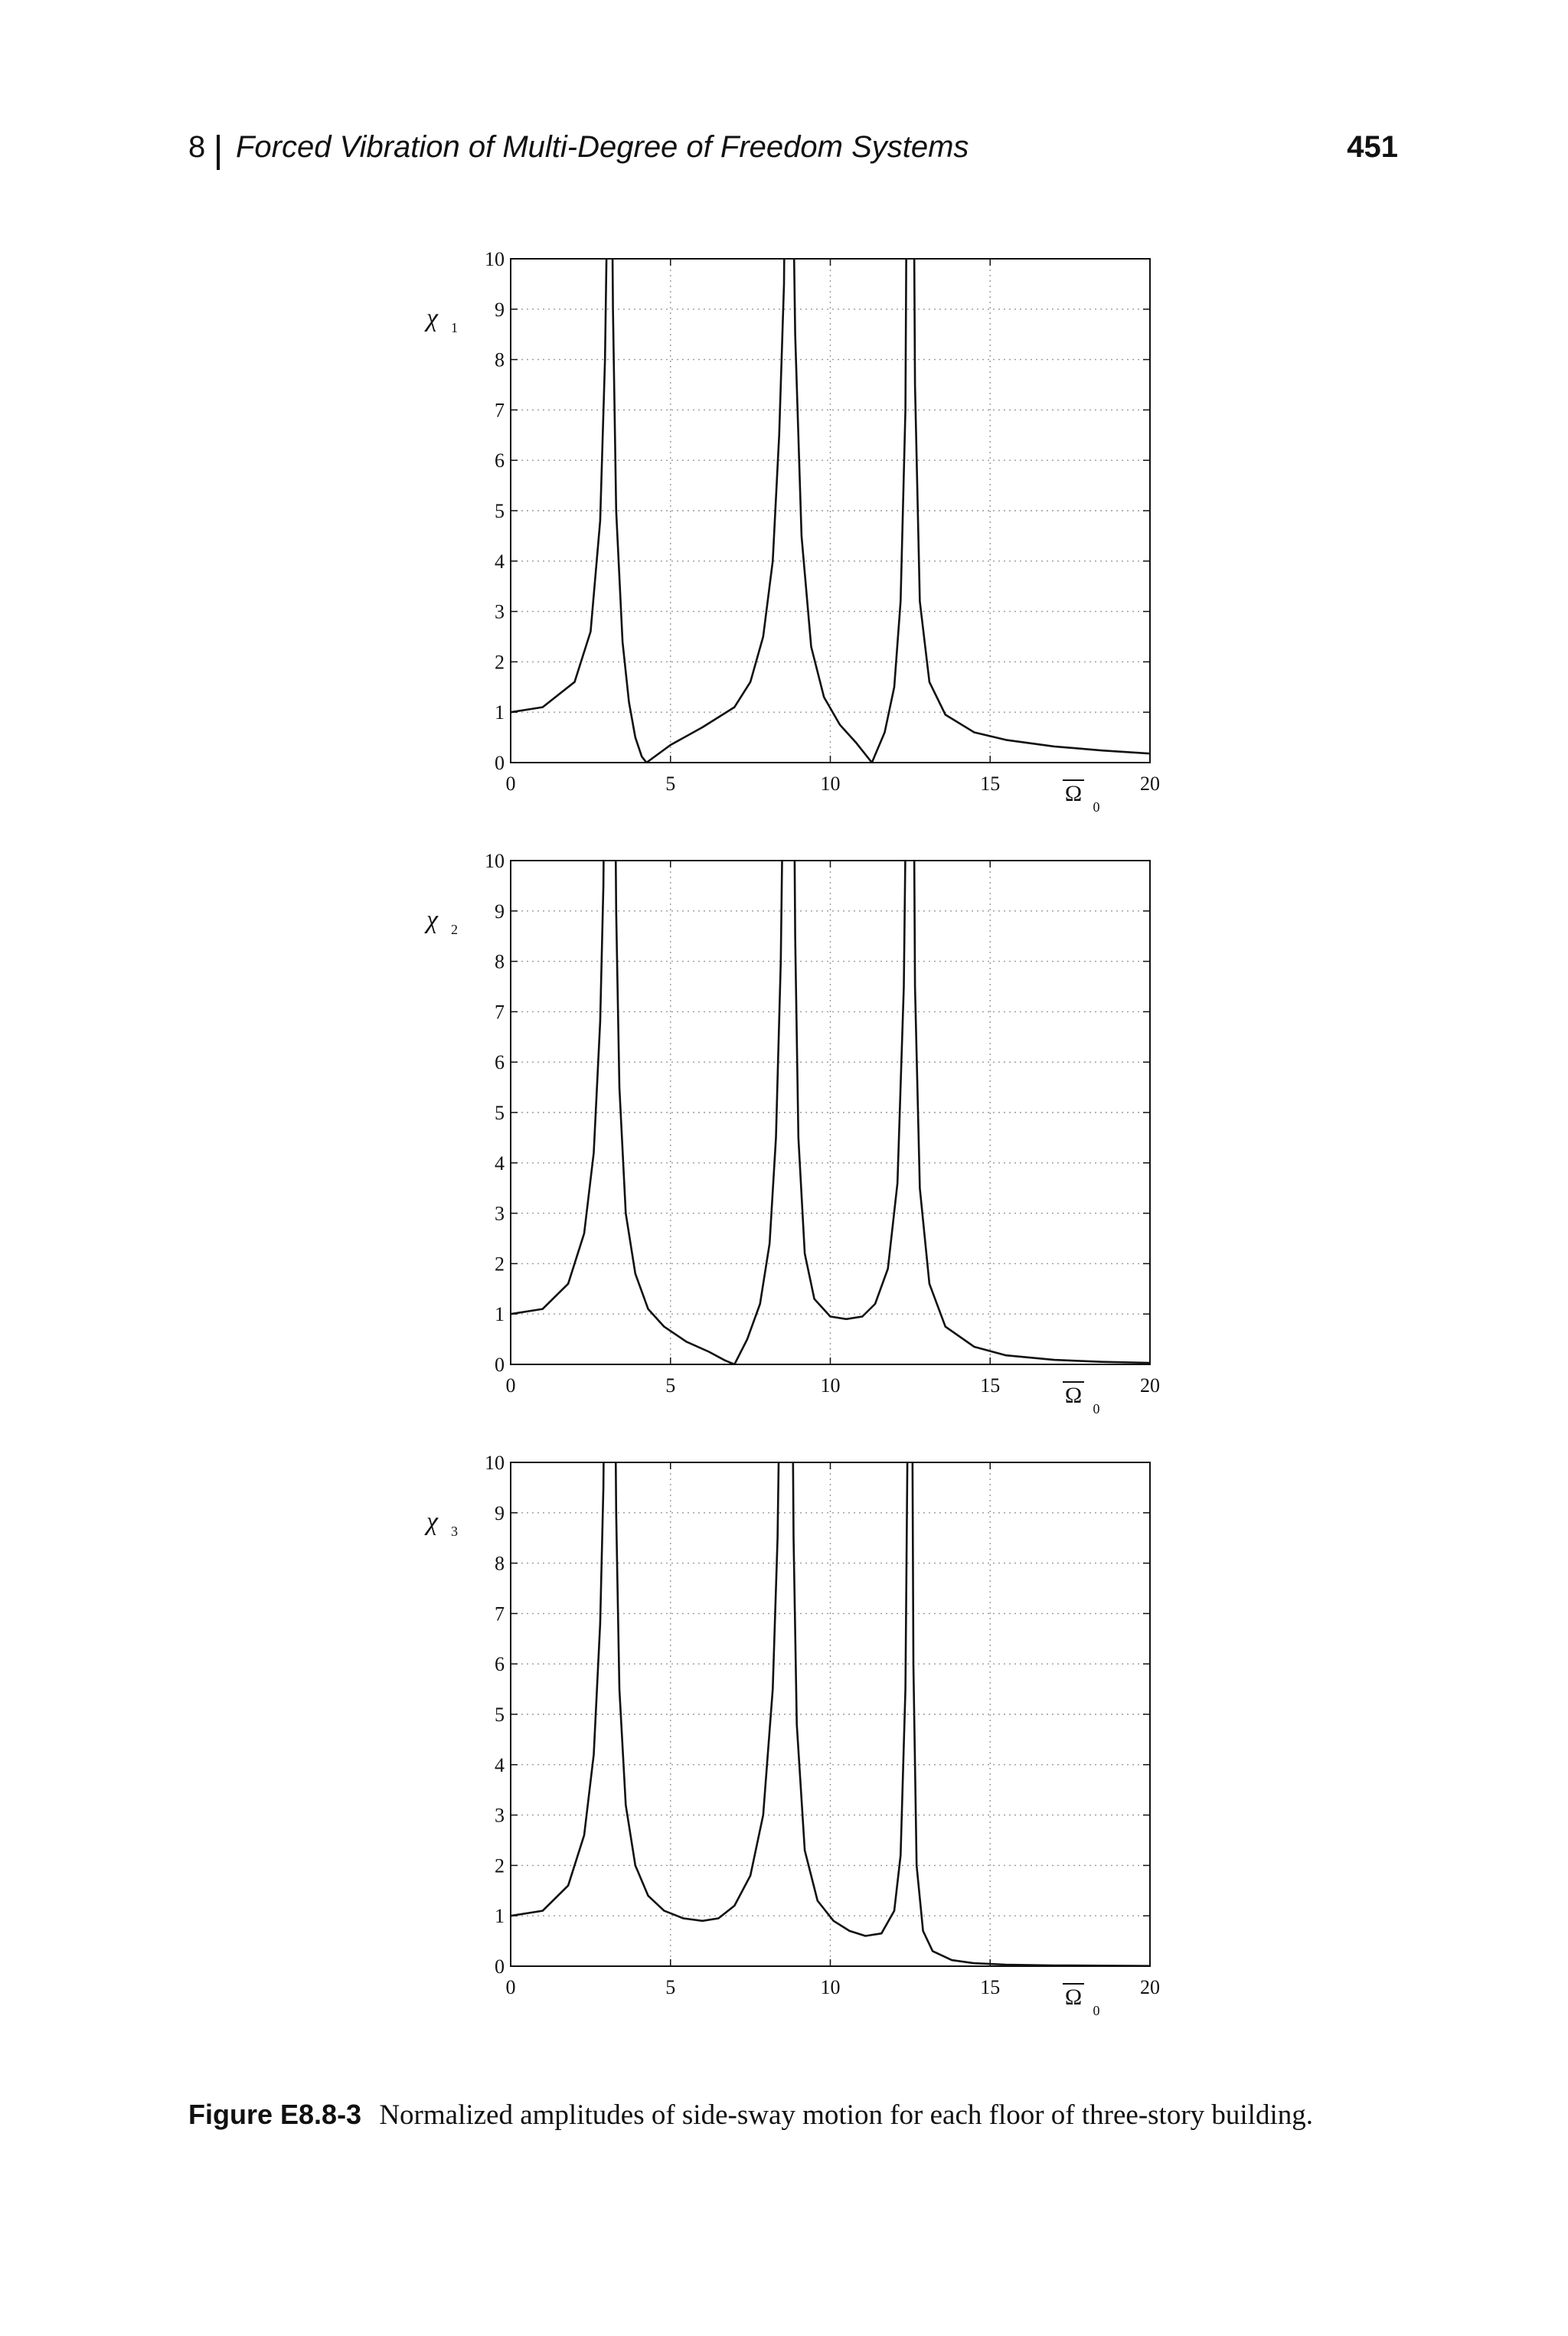 The image size is (1568, 2336). Describe the element at coordinates (1372, 147) in the screenshot. I see `page-number: 451` at that location.